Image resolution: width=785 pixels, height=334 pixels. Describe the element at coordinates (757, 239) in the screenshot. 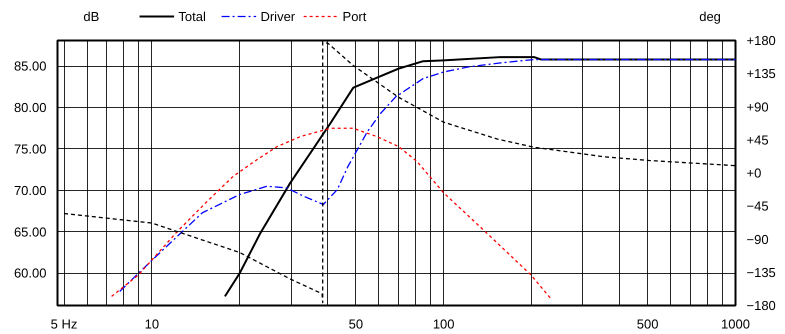

I see `y2-tick-label: −90` at that location.